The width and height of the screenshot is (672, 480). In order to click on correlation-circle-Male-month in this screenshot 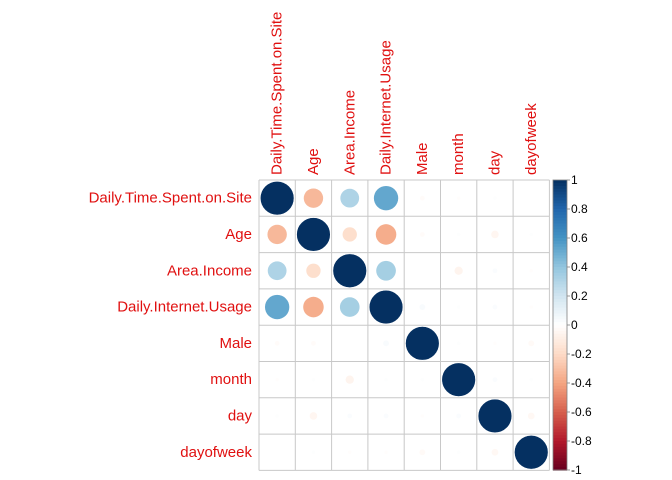, I will do `click(458, 343)`.